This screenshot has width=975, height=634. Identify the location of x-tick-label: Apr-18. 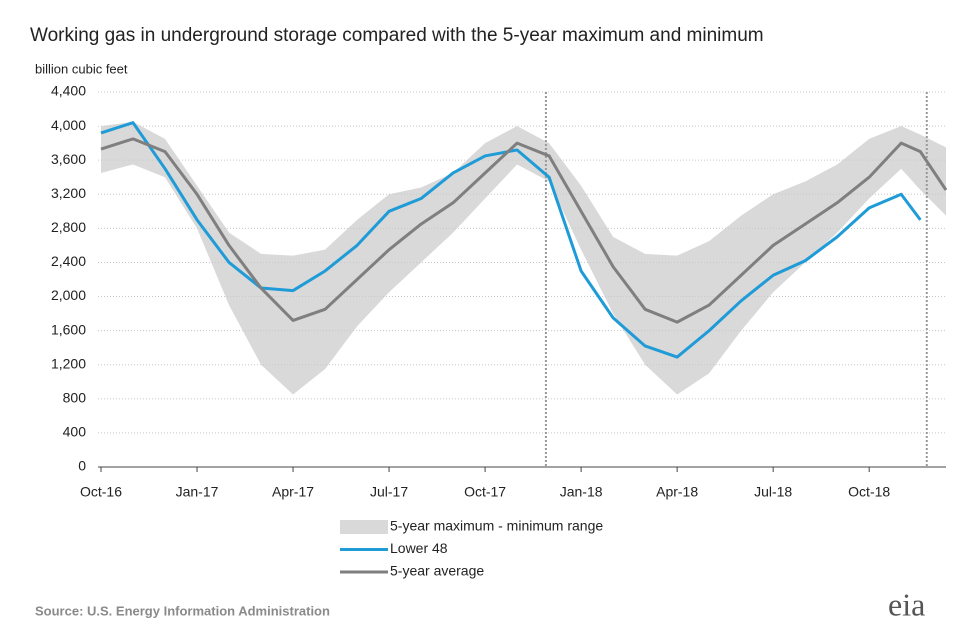
(677, 492).